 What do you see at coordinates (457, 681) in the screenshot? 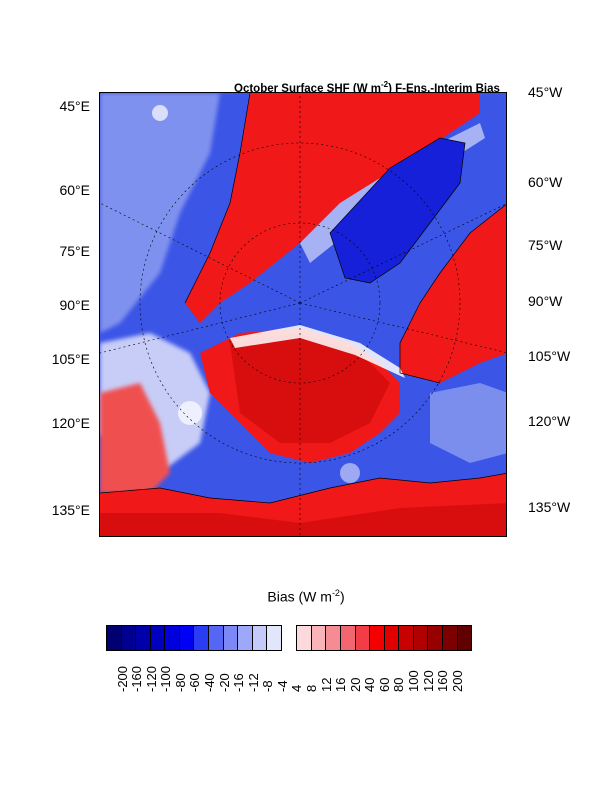
I see `colorbar-tick-label: 200` at bounding box center [457, 681].